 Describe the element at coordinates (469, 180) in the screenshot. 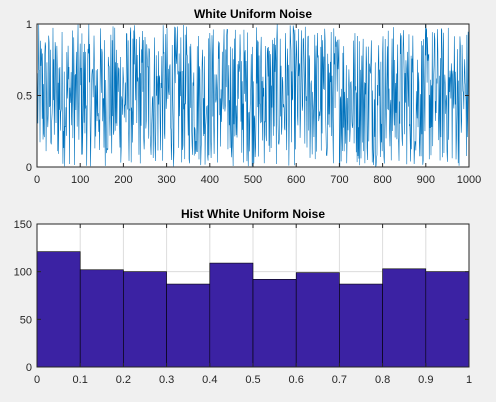

I see `x-tick-label: 1000` at that location.